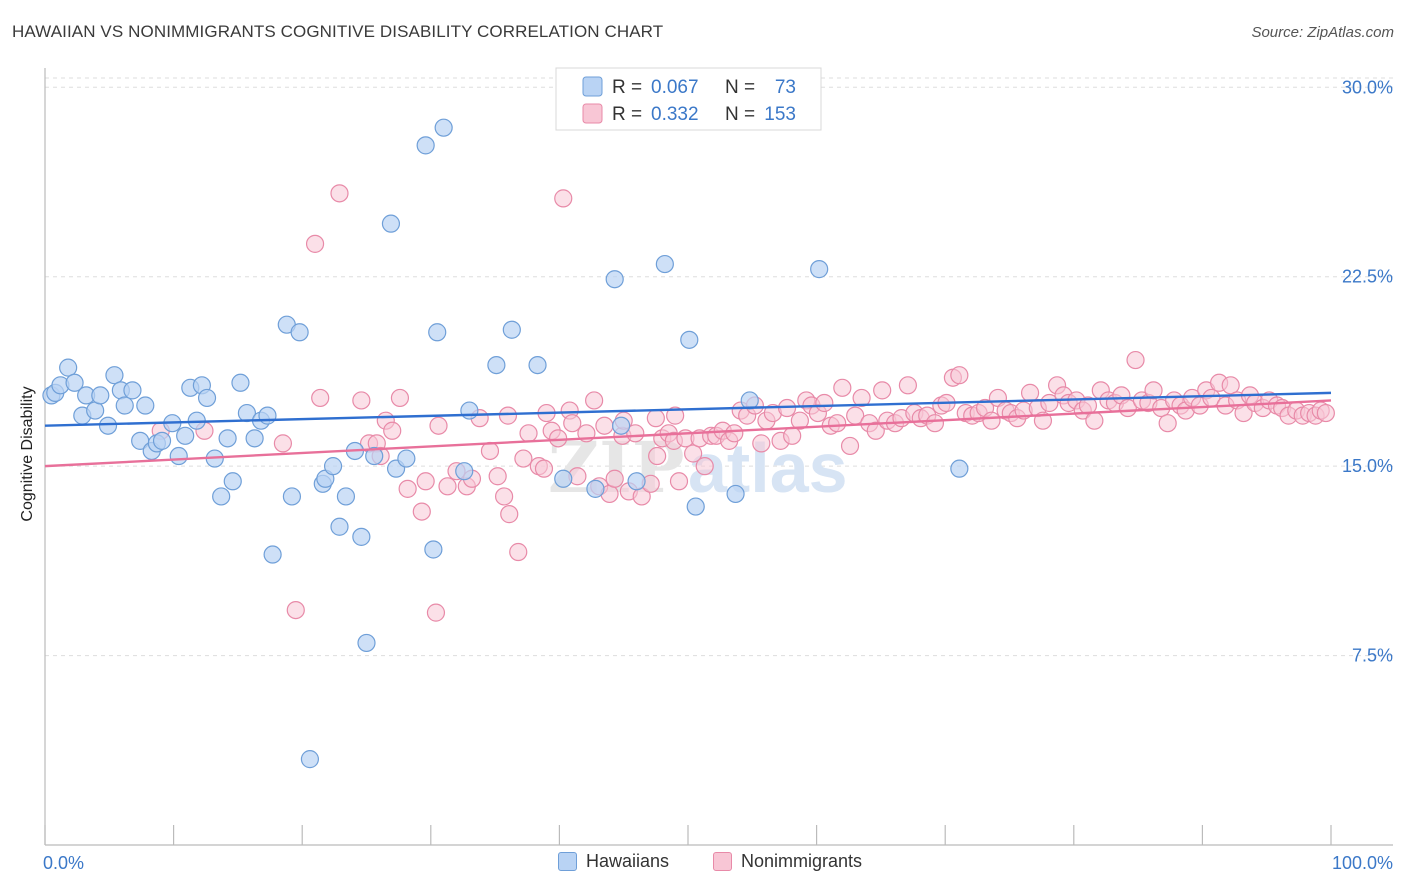 The width and height of the screenshot is (1406, 892). What do you see at coordinates (628, 861) in the screenshot?
I see `legend-label-hawaiians: Hawaiians` at bounding box center [628, 861].